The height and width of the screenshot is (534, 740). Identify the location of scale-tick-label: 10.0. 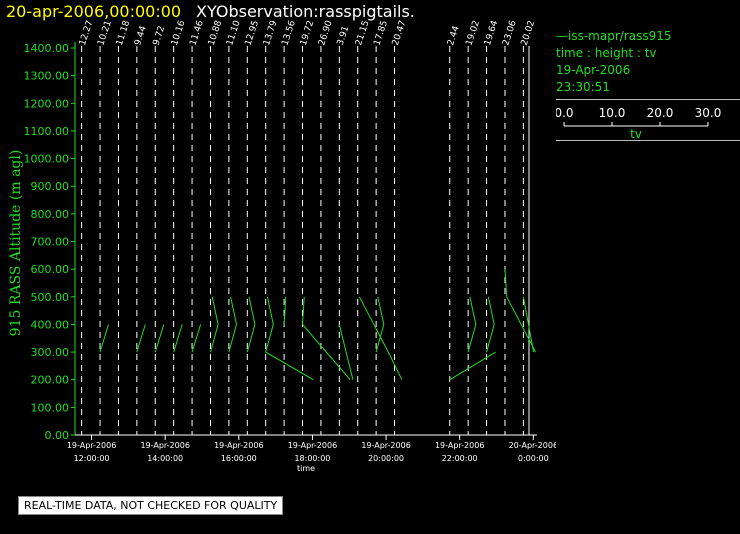
(612, 113).